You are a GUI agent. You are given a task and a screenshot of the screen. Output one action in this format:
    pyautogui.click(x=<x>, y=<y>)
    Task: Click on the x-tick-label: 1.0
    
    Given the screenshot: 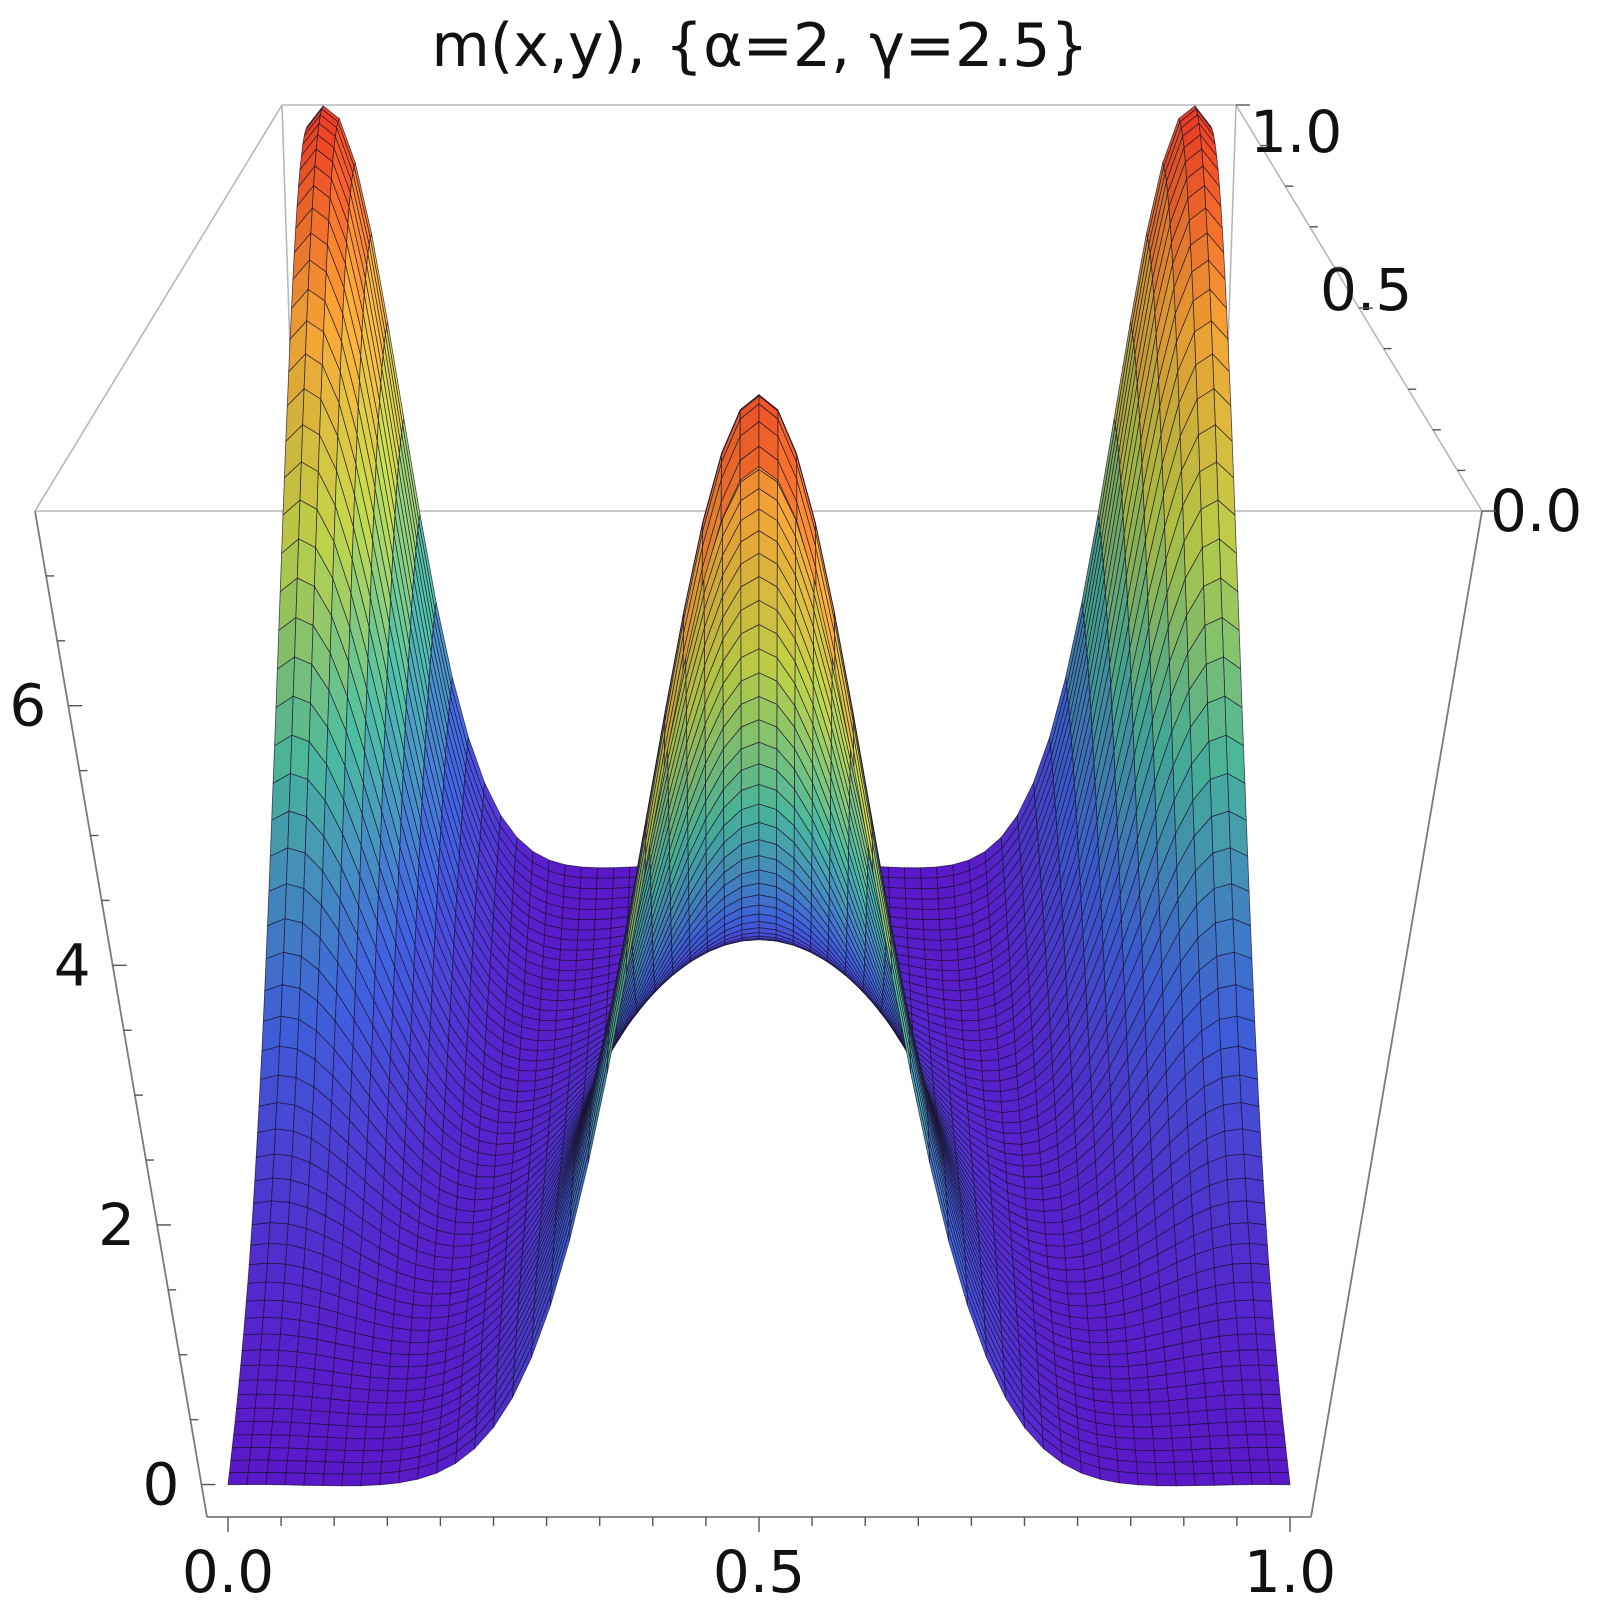 What is the action you would take?
    pyautogui.click(x=1290, y=1570)
    